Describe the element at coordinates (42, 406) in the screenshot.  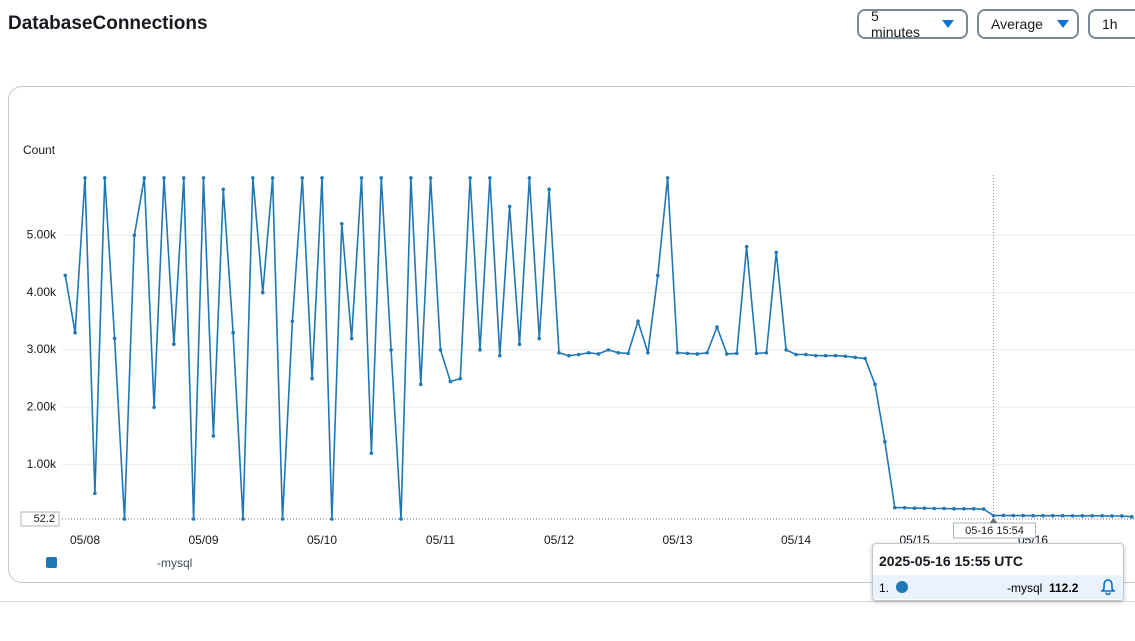
I see `y-tick-label: 2.00k` at that location.